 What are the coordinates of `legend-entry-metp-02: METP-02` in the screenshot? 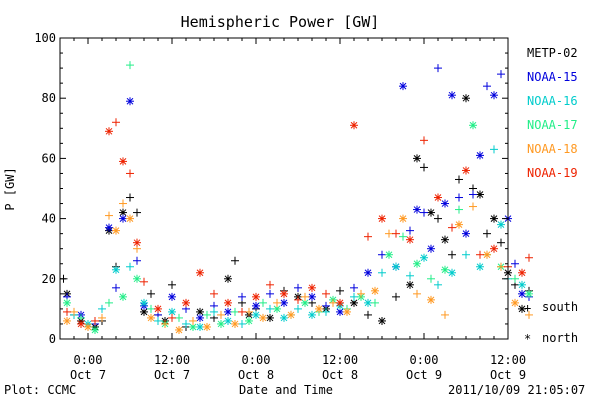 It's located at (552, 53).